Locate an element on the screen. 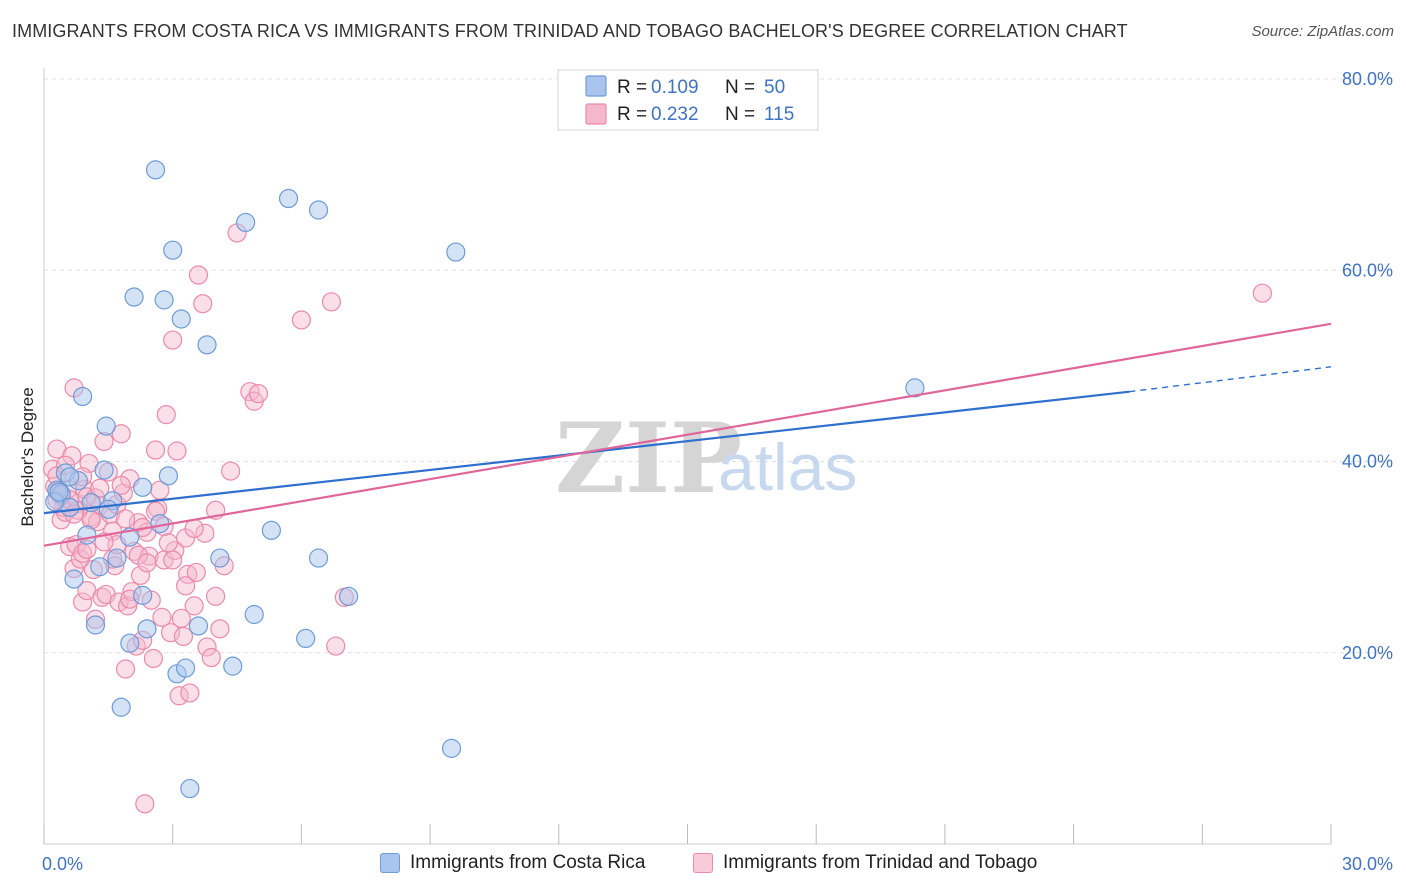  source-label: Source: ZipAtlas.com is located at coordinates (1322, 31).